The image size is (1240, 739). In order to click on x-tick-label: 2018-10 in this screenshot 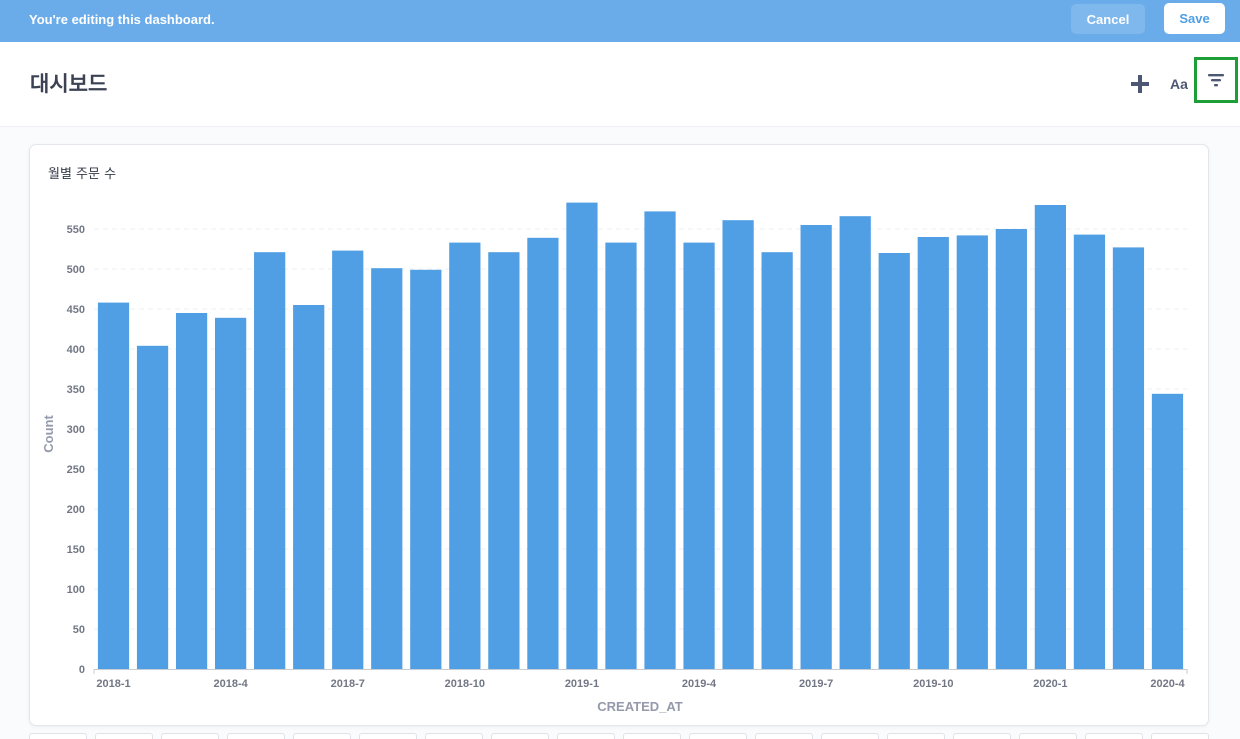, I will do `click(465, 684)`.